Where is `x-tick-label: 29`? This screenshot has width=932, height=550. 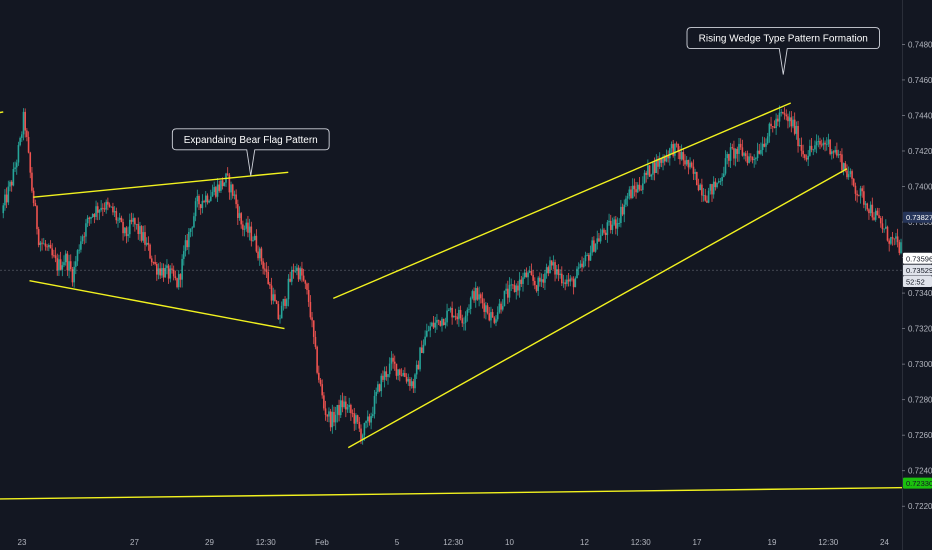
x-tick-label: 29 is located at coordinates (209, 542).